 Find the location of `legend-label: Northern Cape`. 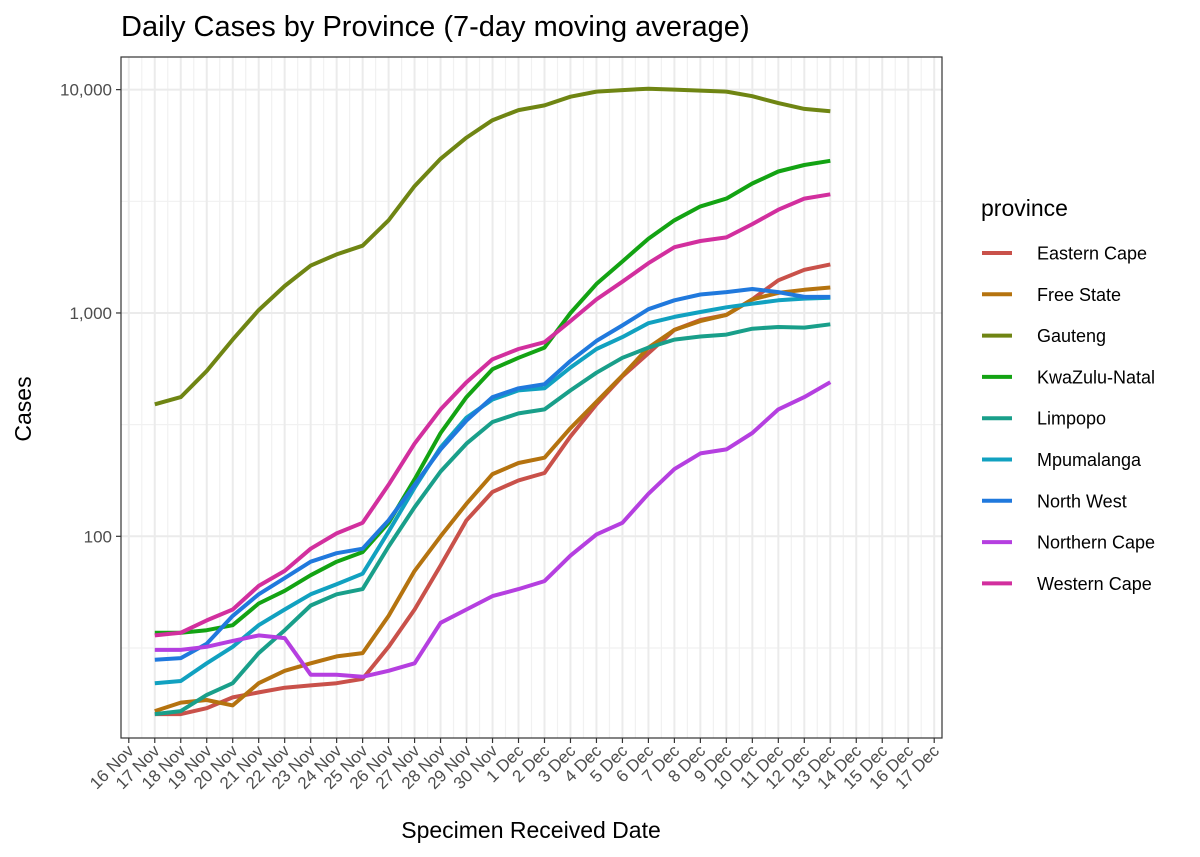

legend-label: Northern Cape is located at coordinates (1096, 543).